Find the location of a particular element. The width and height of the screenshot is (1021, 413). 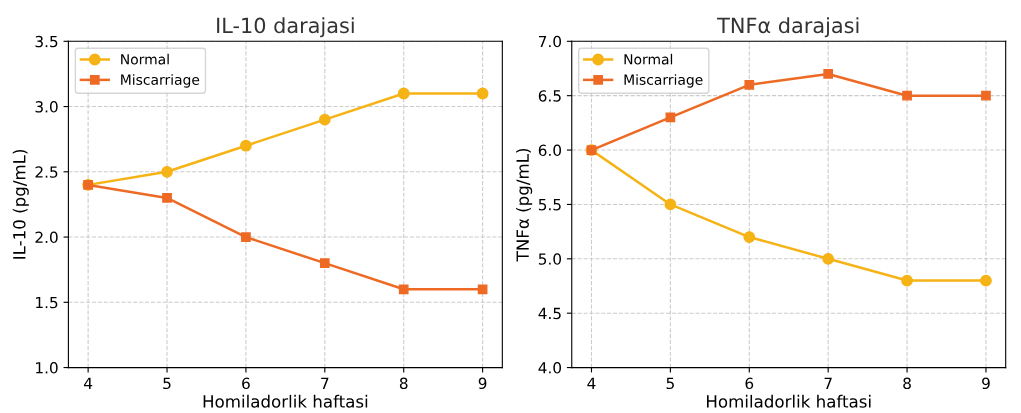

y-tick-label: 6.5 is located at coordinates (549, 96).